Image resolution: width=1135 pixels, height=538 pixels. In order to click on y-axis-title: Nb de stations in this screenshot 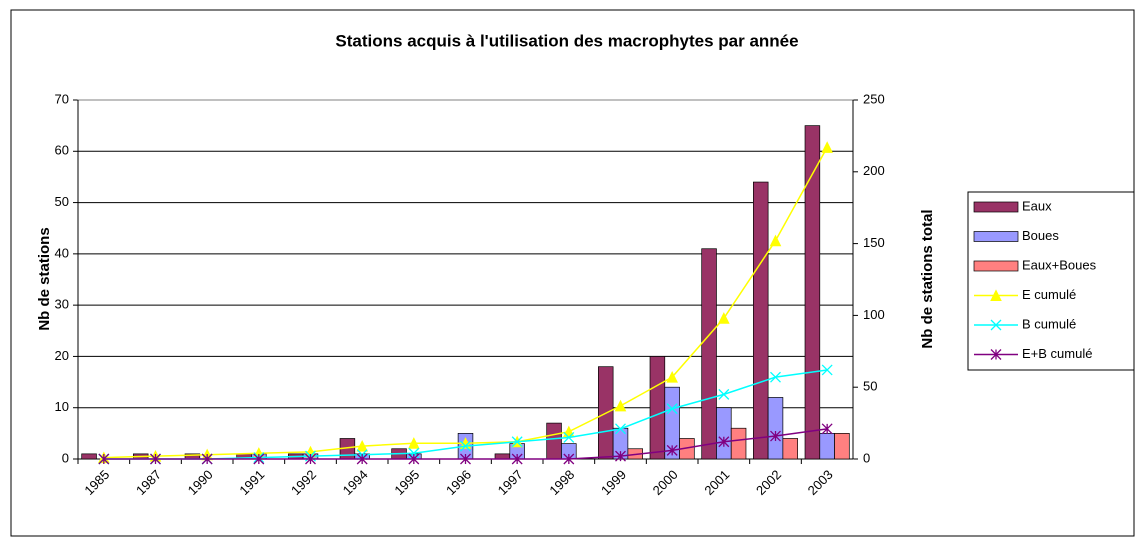, I will do `click(44, 278)`.